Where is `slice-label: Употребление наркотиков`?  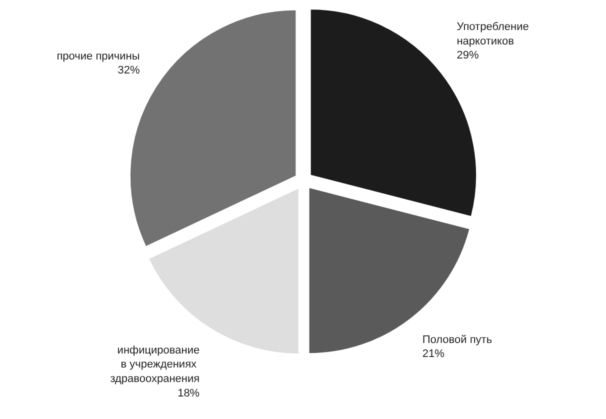
slice-label: Употребление наркотиков is located at coordinates (492, 34).